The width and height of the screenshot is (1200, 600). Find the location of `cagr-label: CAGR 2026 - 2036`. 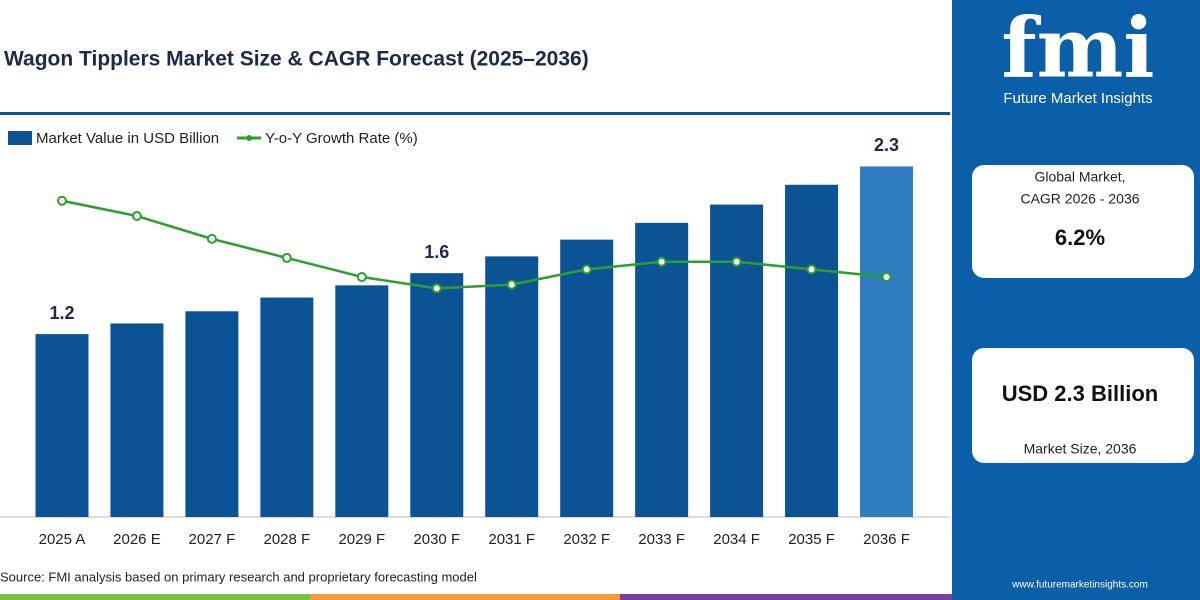

cagr-label: CAGR 2026 - 2036 is located at coordinates (1079, 199).